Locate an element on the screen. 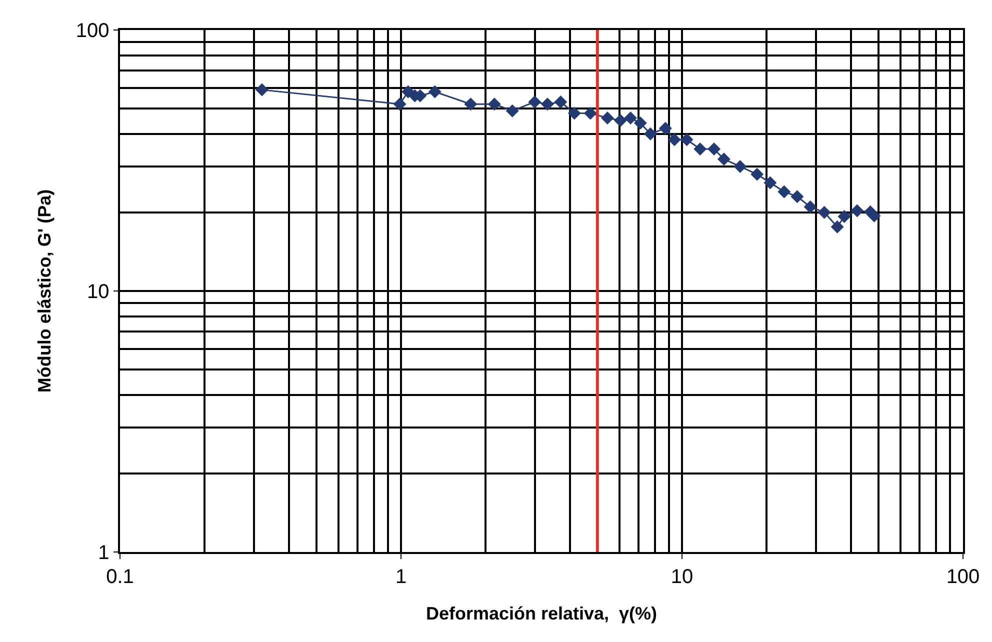 Image resolution: width=992 pixels, height=642 pixels. x-tick-label: 0.1 is located at coordinates (120, 577).